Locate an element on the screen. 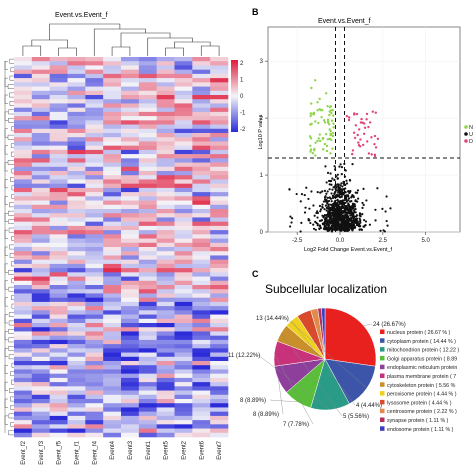 The width and height of the screenshot is (474, 474). pie-slice is located at coordinates (350, 337).